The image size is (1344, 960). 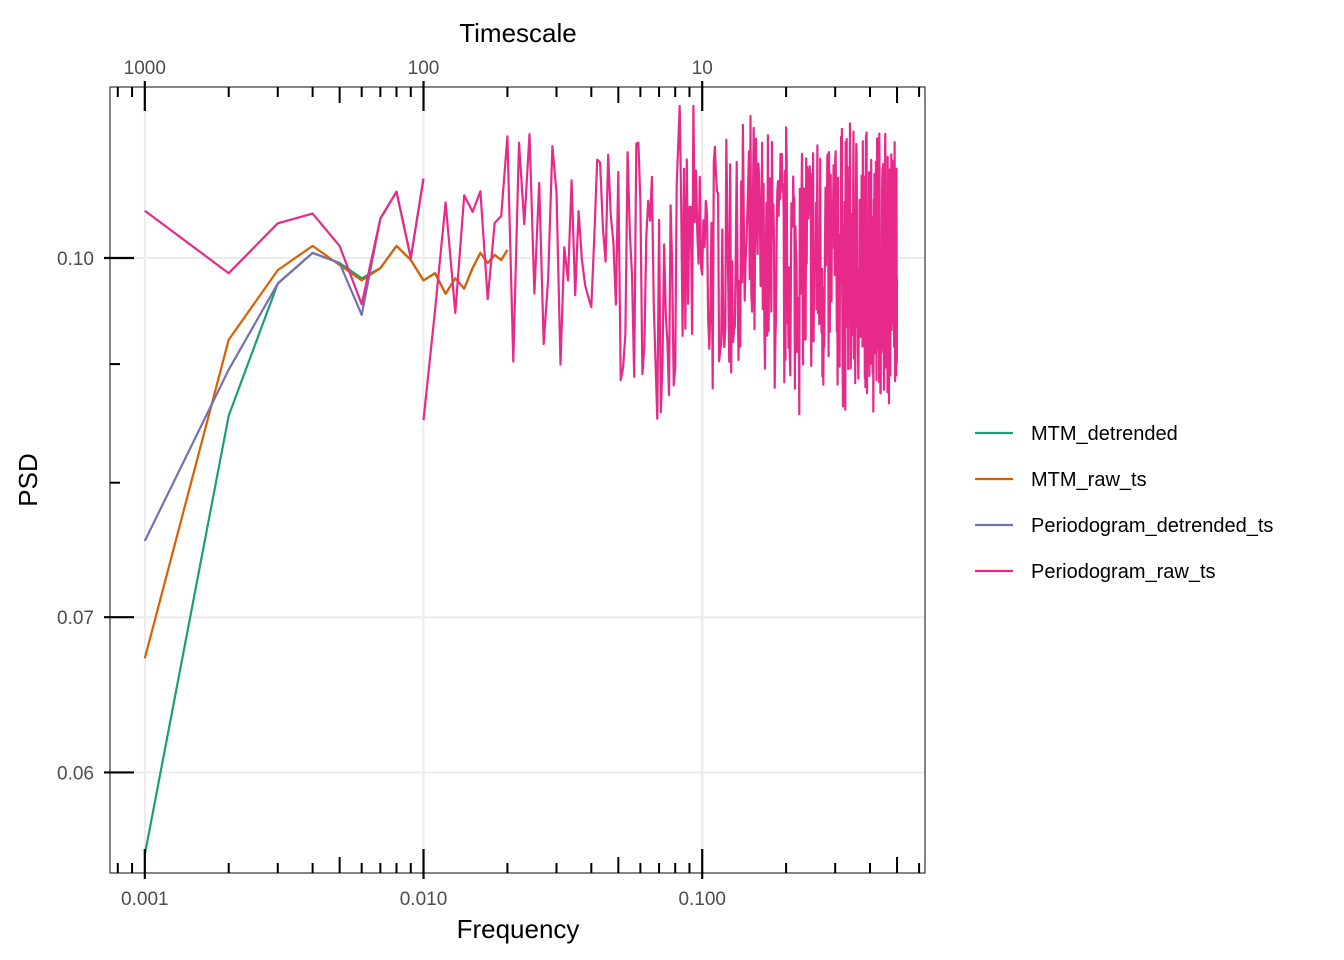 I want to click on series-line-periodogram-raw-ts, so click(x=284, y=242).